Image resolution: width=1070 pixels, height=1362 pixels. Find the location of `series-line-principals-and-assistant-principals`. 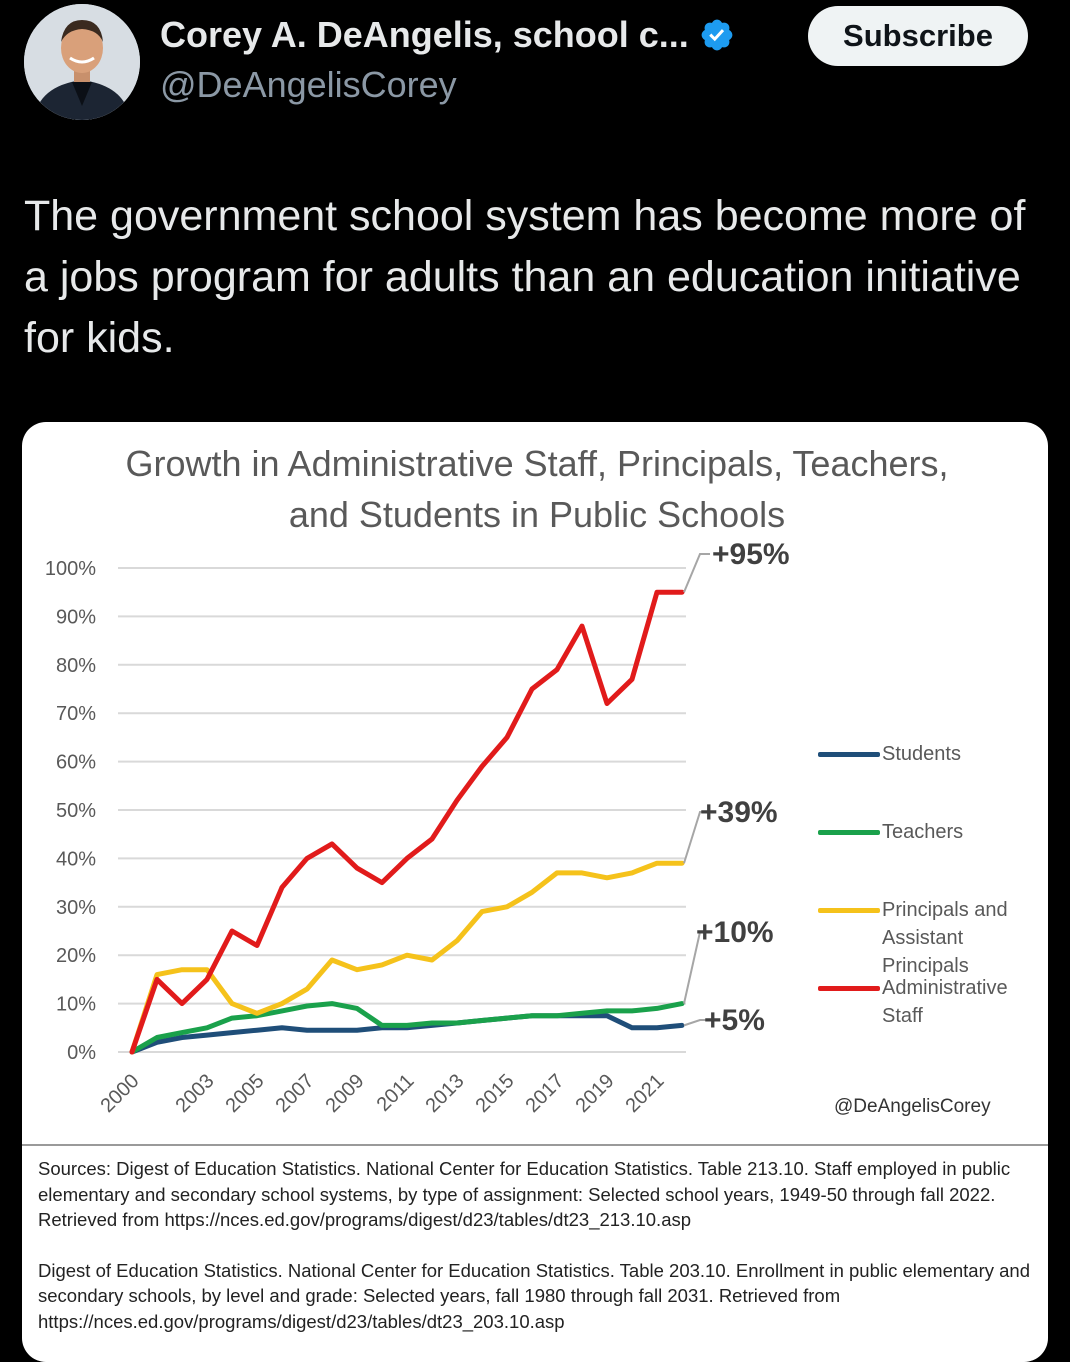

series-line-principals-and-assistant-principals is located at coordinates (407, 957).